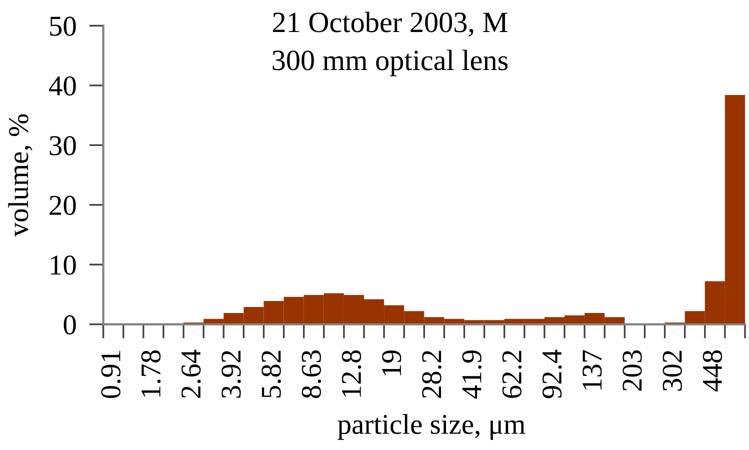 Image resolution: width=749 pixels, height=450 pixels. What do you see at coordinates (63, 146) in the screenshot?
I see `y-tick-label: 30` at bounding box center [63, 146].